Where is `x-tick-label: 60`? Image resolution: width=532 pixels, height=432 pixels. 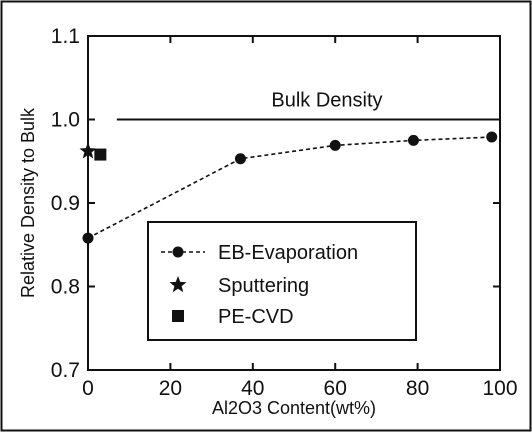
x-tick-label: 60 is located at coordinates (335, 388).